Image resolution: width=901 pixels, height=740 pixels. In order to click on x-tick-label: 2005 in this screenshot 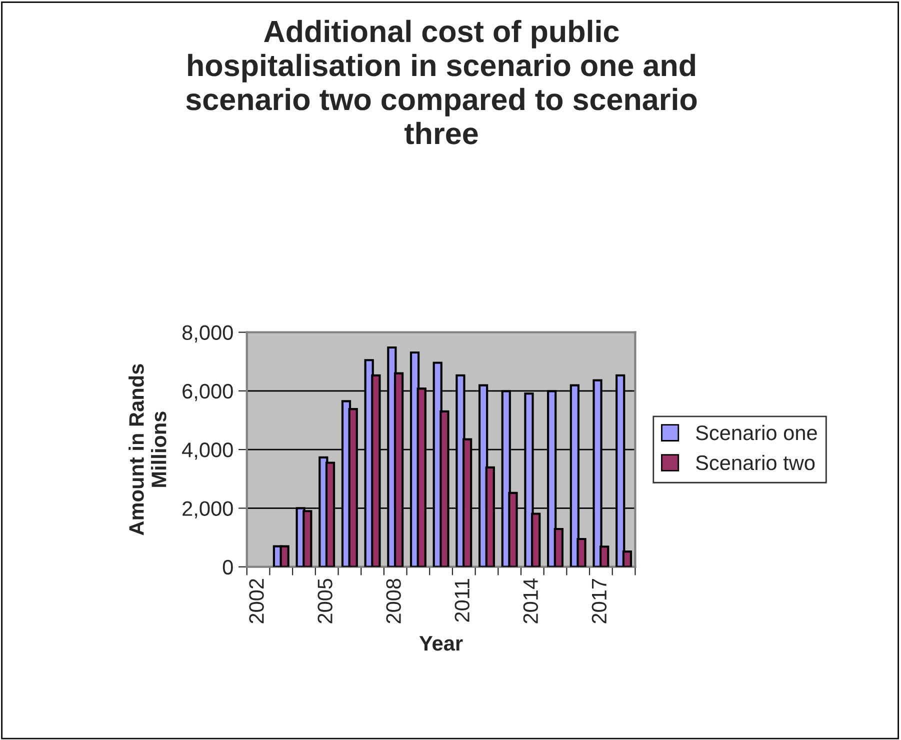, I will do `click(325, 601)`.